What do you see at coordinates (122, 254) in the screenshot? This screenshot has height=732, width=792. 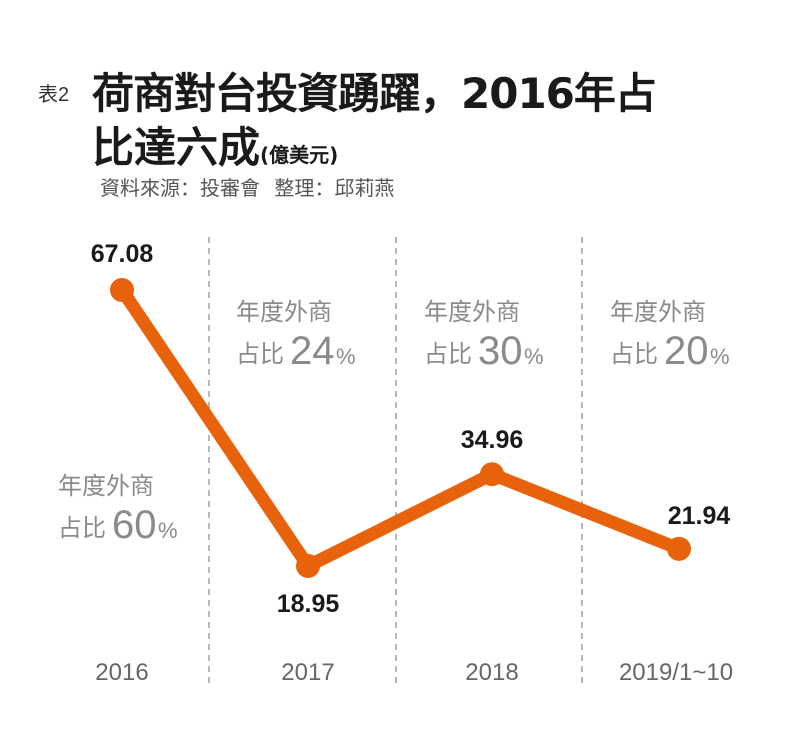 I see `value-label: 67.08` at bounding box center [122, 254].